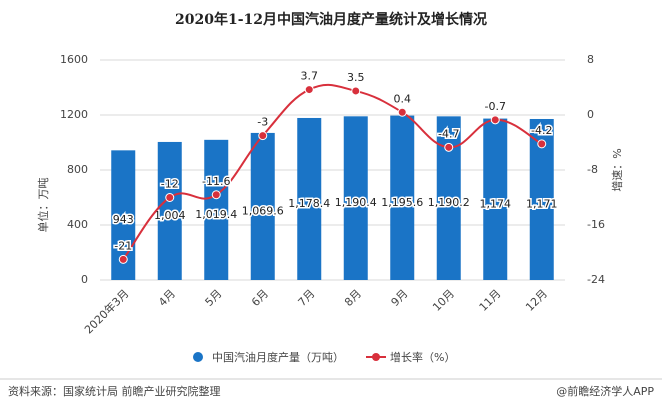  Describe the element at coordinates (592, 169) in the screenshot. I see `y2-tick-label: -8` at that location.